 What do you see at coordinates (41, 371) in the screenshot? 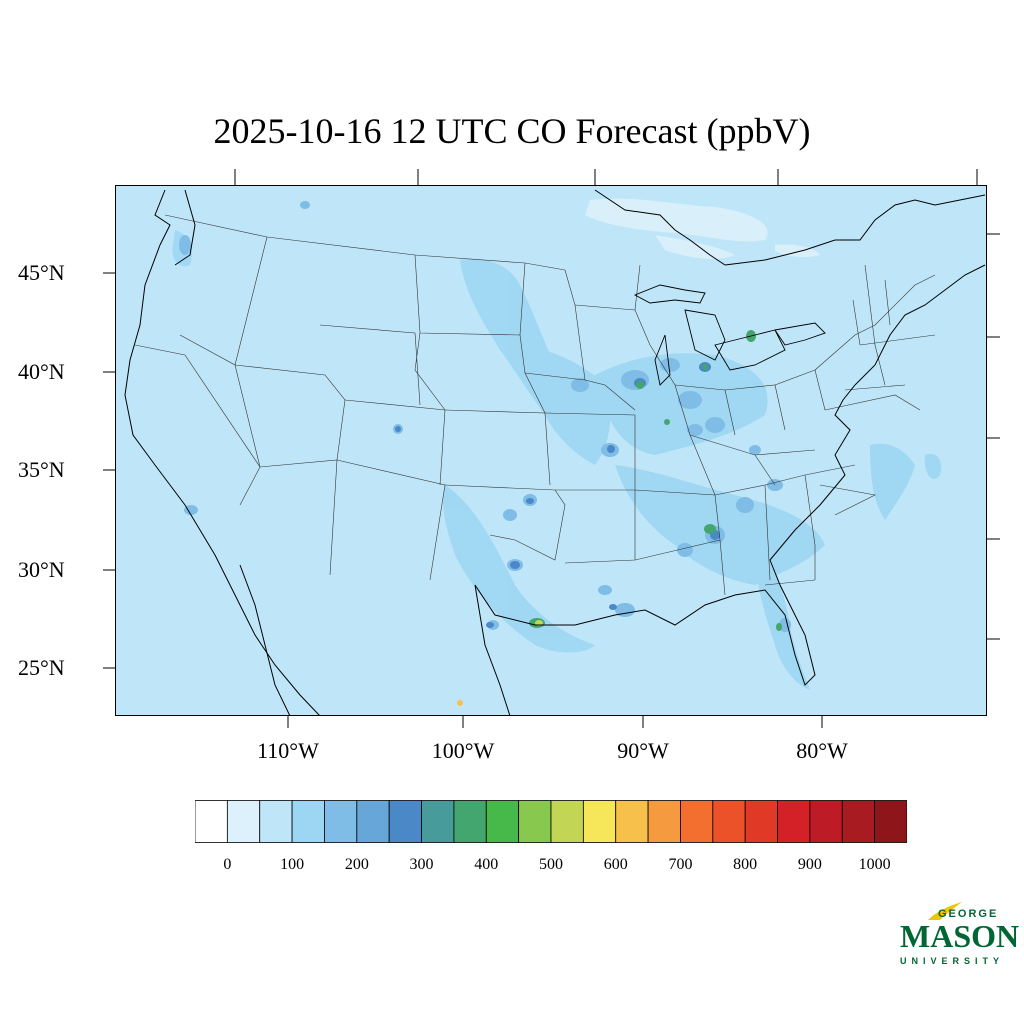
I see `lat-label-40: 40°N` at bounding box center [41, 371].